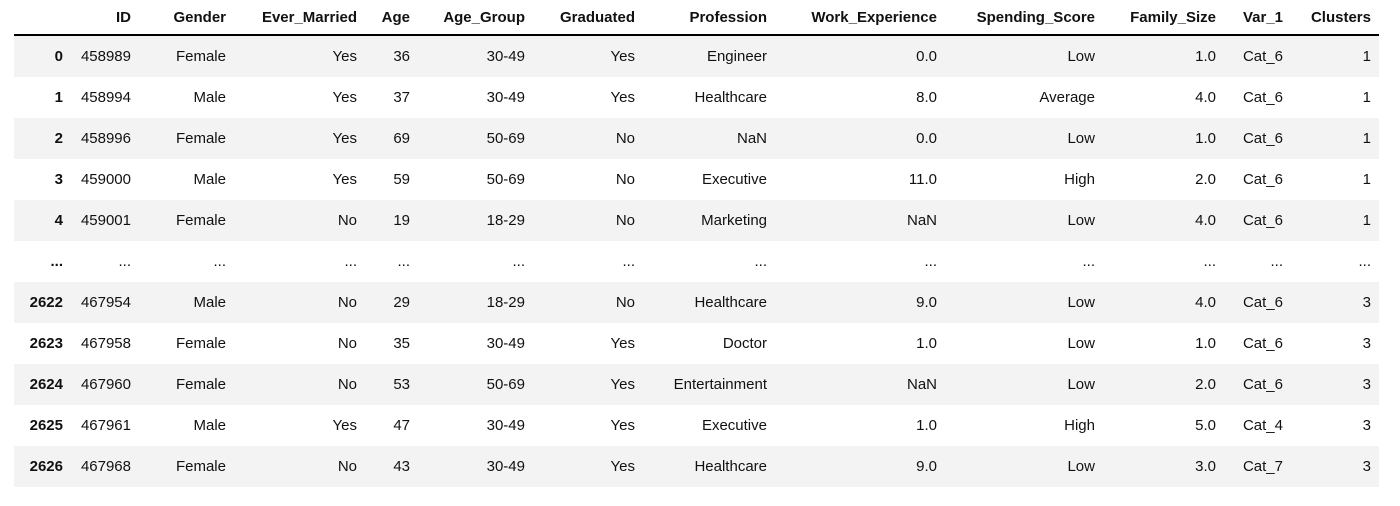  Describe the element at coordinates (401, 466) in the screenshot. I see `table-cell: 43` at that location.